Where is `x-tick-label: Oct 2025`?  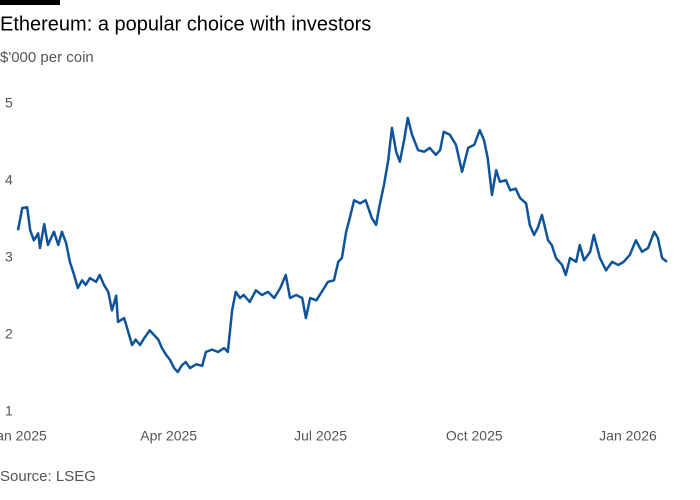
x-tick-label: Oct 2025 is located at coordinates (474, 436).